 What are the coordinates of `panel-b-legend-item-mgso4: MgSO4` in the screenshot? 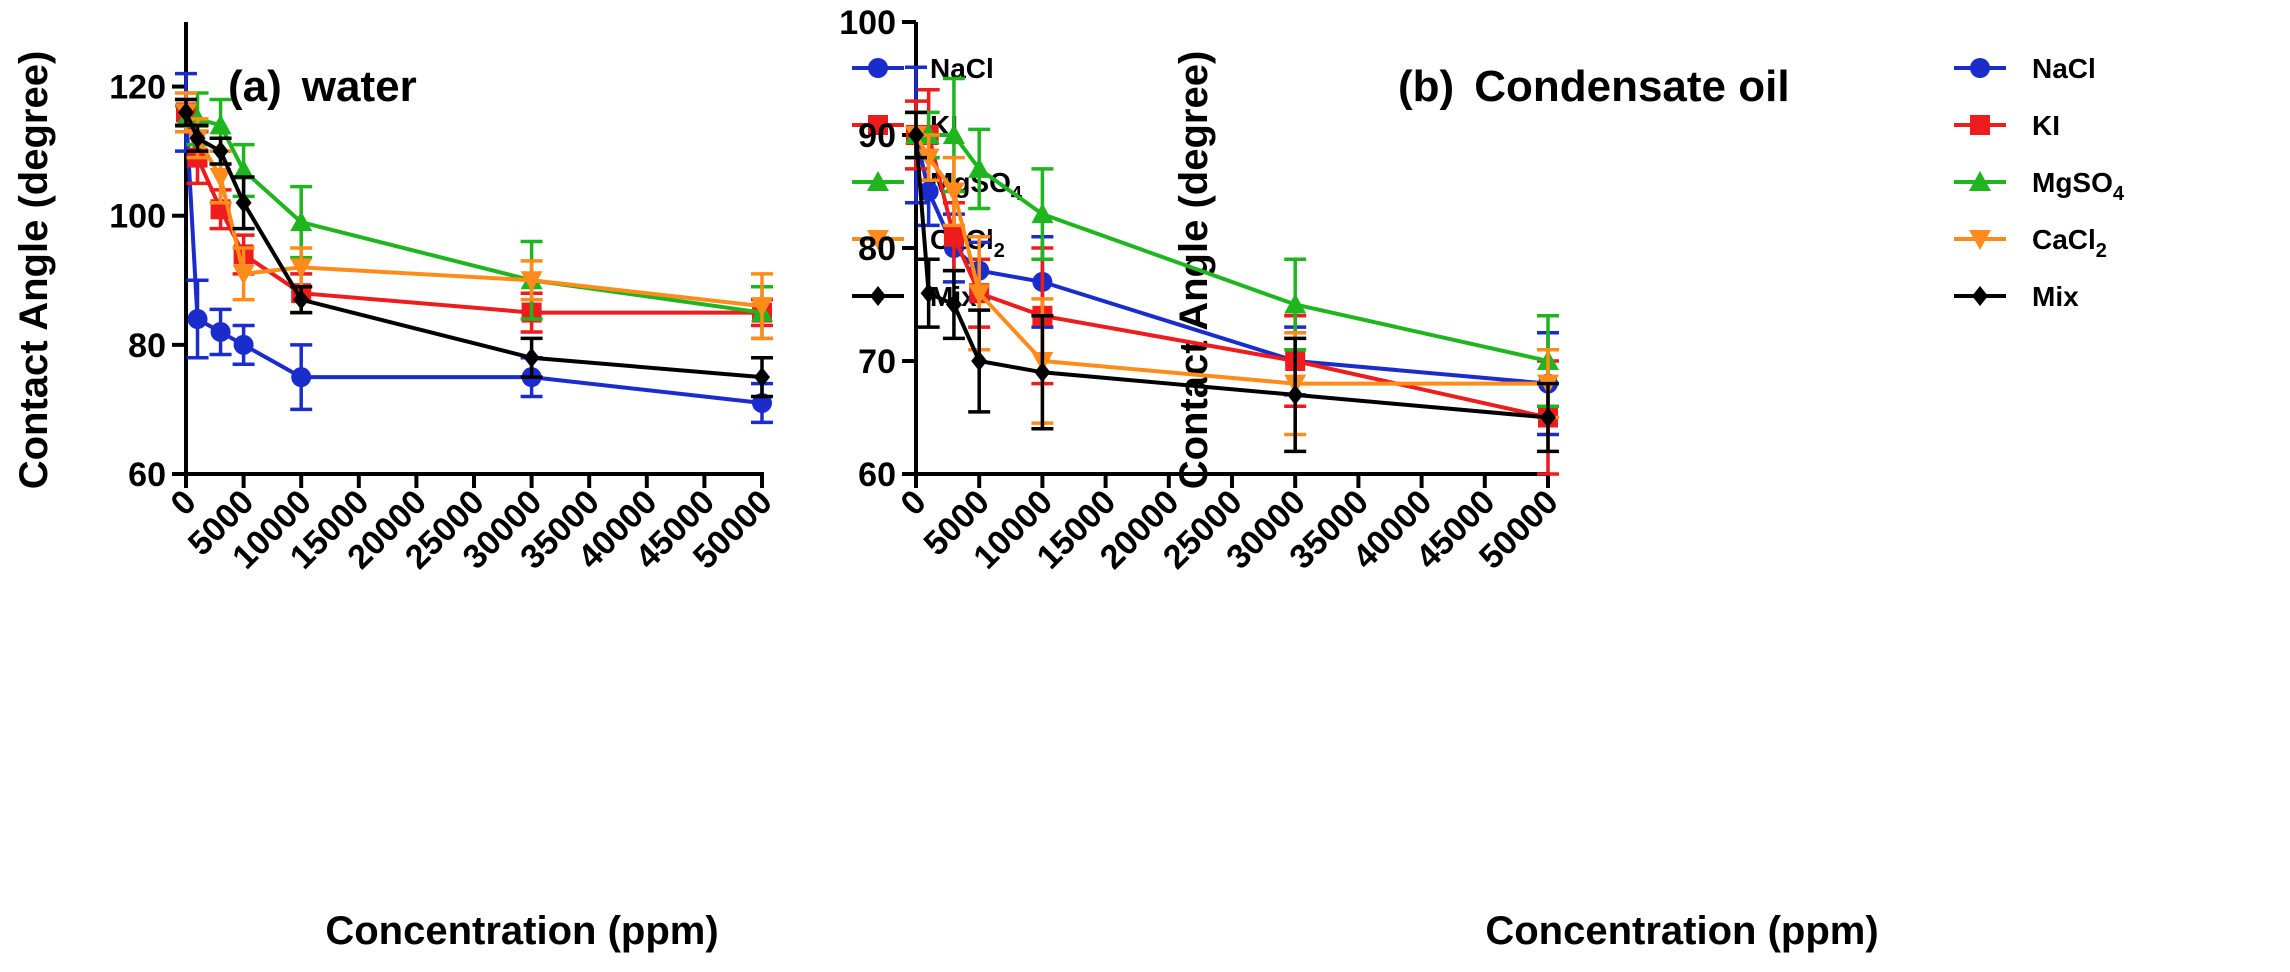 It's located at (2039, 186).